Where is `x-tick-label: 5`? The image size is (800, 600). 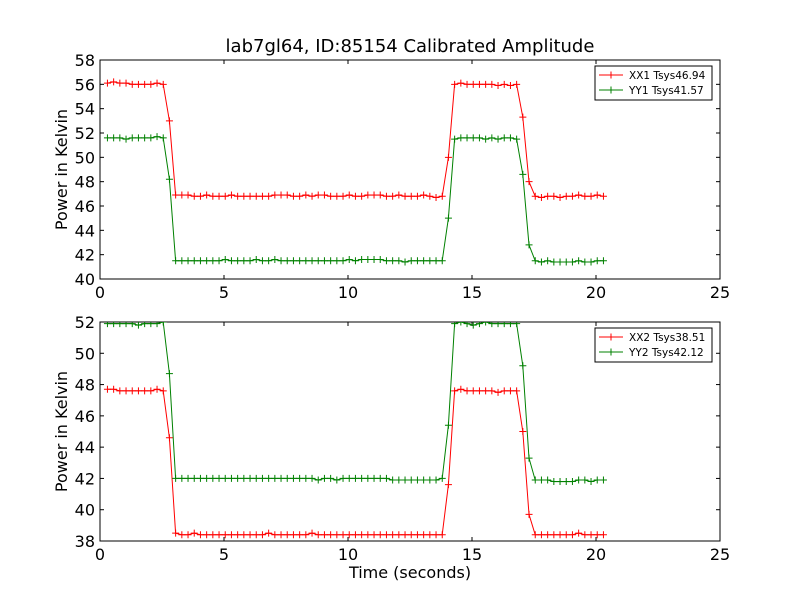
x-tick-label: 5 is located at coordinates (224, 292).